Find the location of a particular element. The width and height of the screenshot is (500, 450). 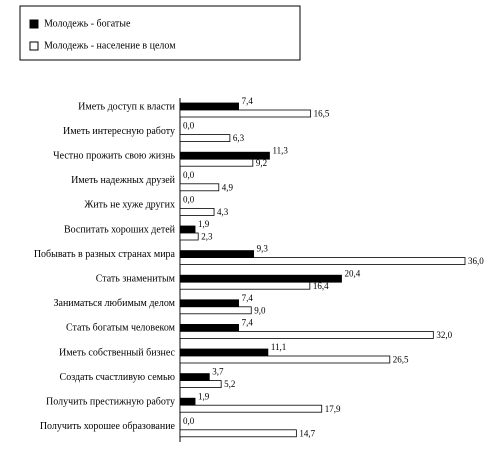

y-tick-label: Стать богатым человеком is located at coordinates (121, 328).